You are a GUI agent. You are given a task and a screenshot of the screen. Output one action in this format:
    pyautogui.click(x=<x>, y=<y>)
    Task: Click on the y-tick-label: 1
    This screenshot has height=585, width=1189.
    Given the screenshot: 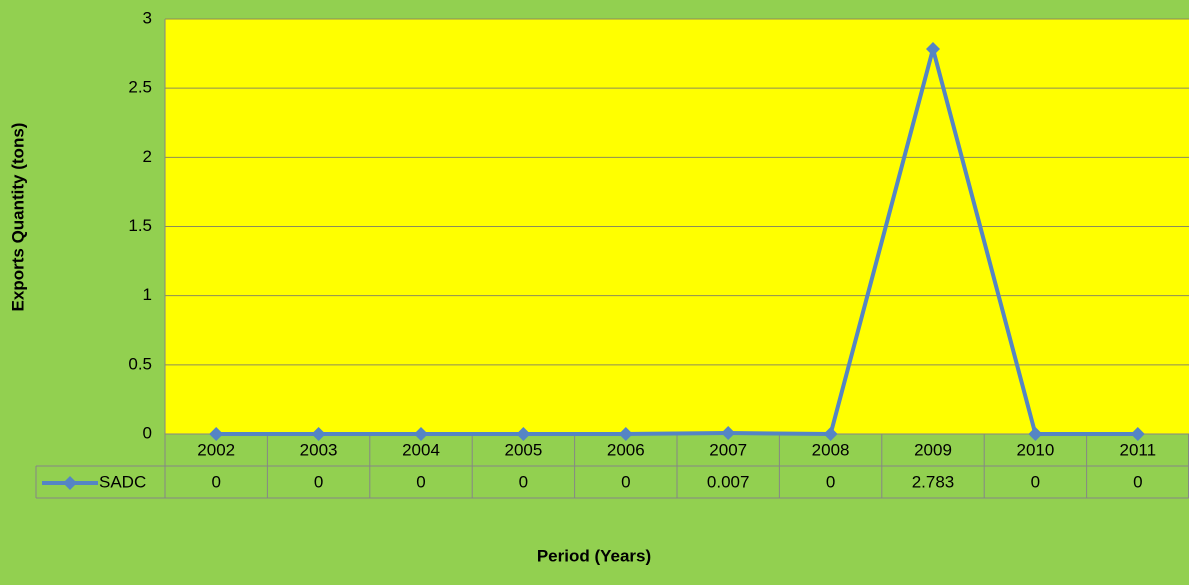 What is the action you would take?
    pyautogui.click(x=147, y=294)
    